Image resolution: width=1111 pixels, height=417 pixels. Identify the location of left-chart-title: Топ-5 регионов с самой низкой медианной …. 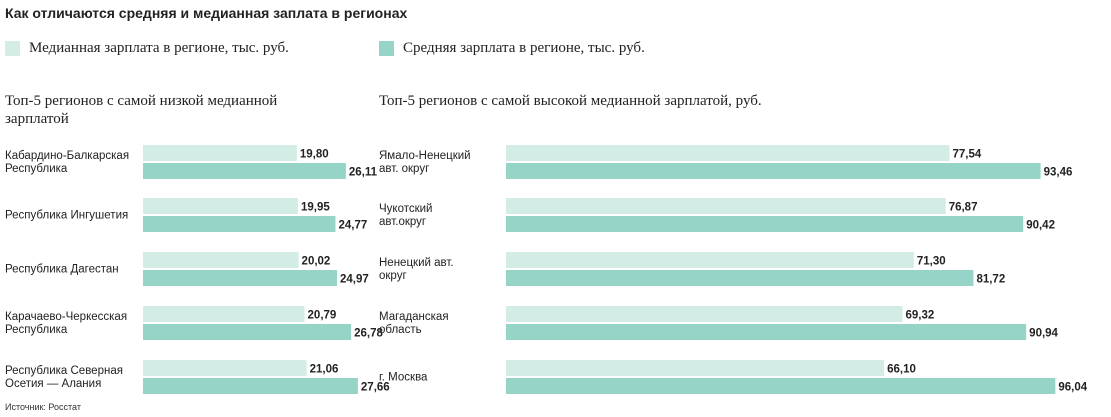
(141, 110).